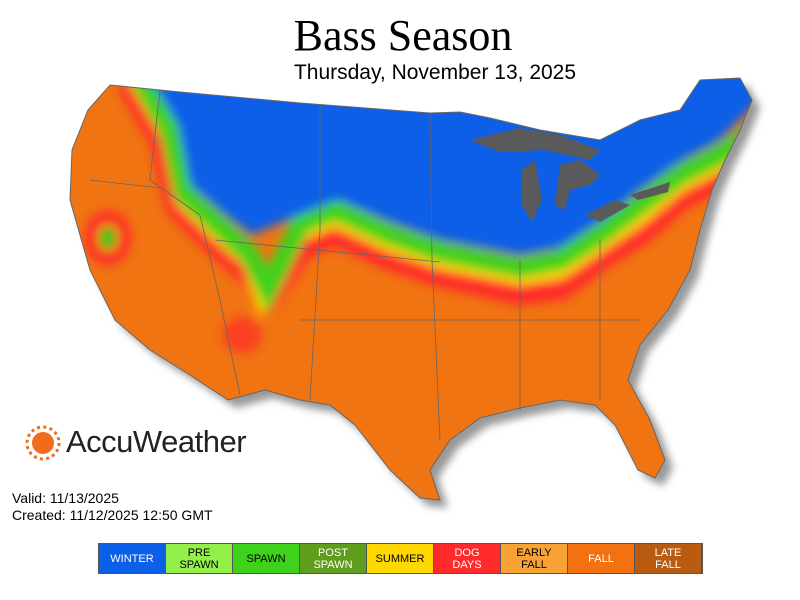 The width and height of the screenshot is (800, 600). What do you see at coordinates (65, 498) in the screenshot?
I see `valid-date: Valid: 11/13/2025` at bounding box center [65, 498].